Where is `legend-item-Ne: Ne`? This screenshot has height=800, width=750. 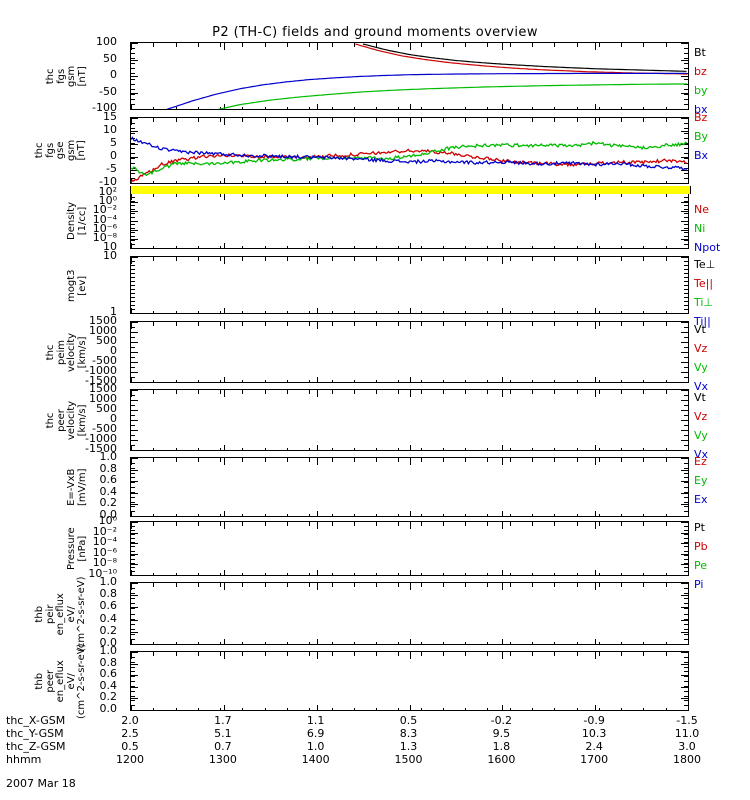 legend-item-Ne: Ne is located at coordinates (701, 209).